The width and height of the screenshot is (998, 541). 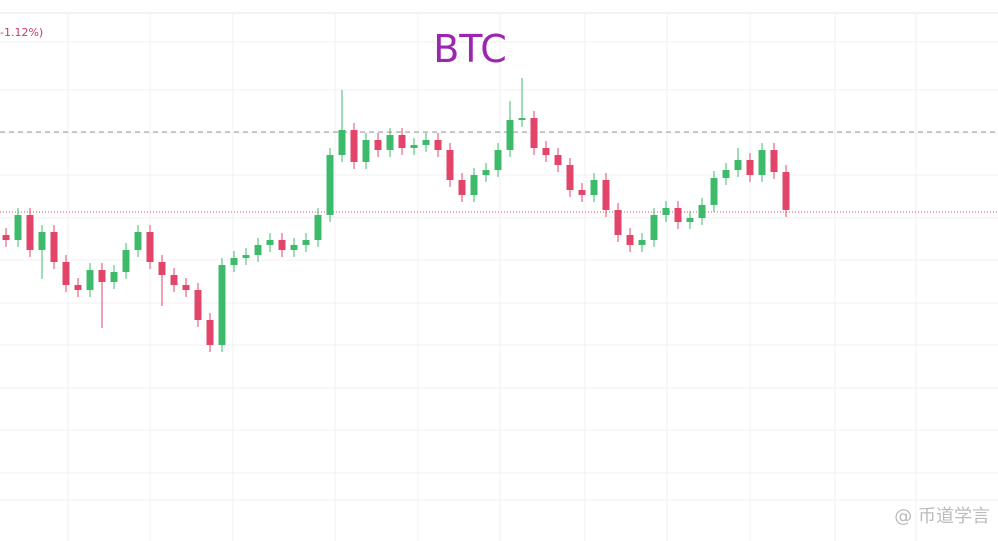 I want to click on chart-title: BTC, so click(x=470, y=49).